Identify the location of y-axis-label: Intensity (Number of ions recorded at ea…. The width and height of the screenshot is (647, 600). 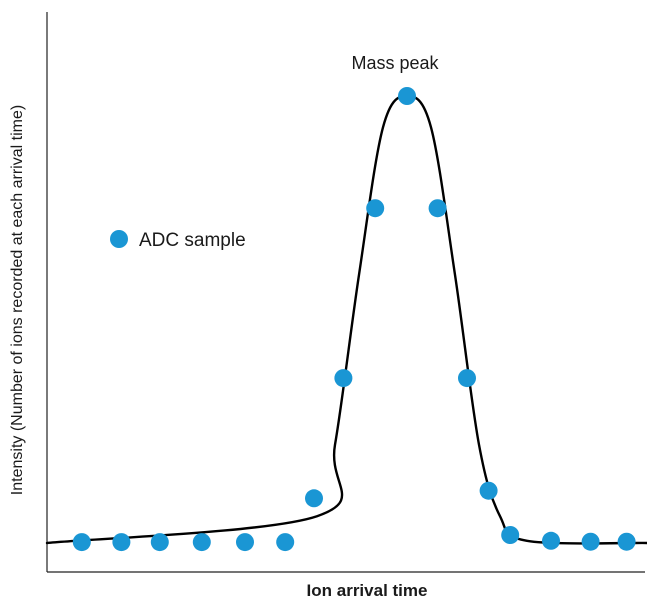
(17, 300).